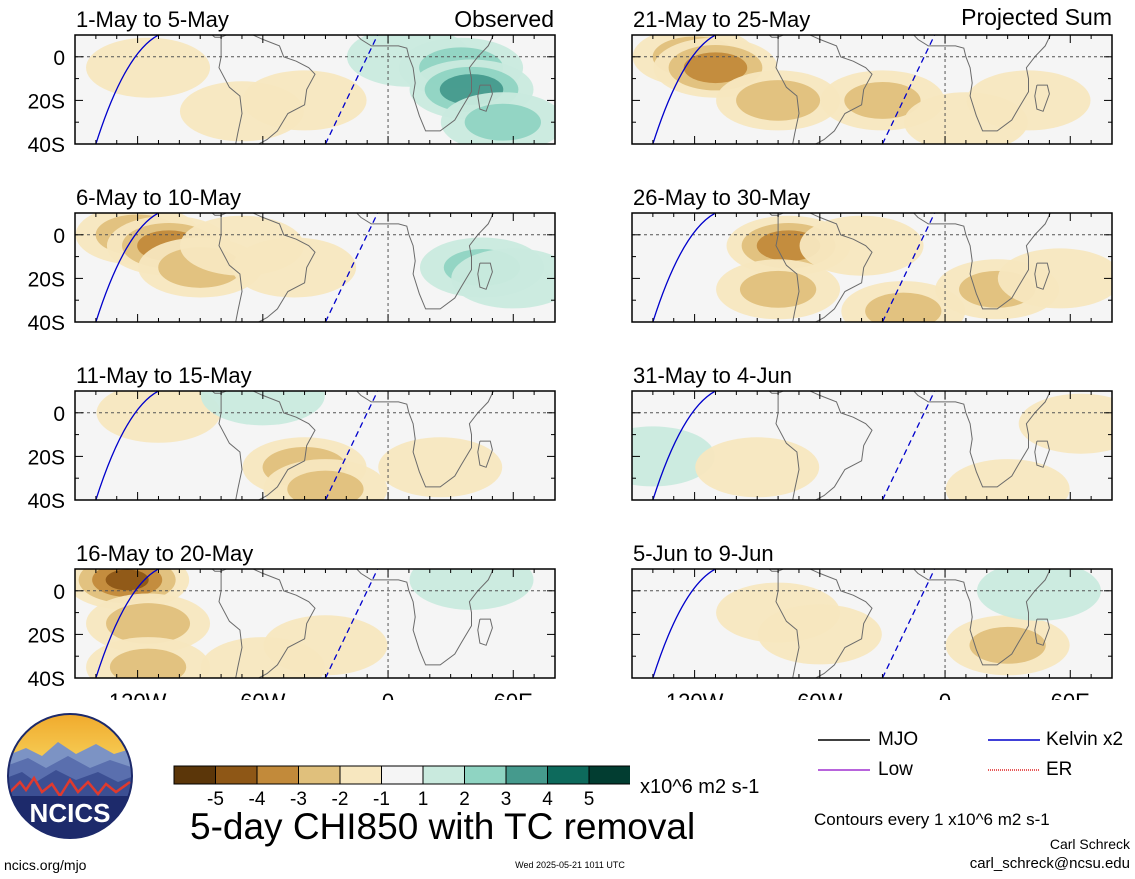 The image size is (1135, 879). I want to click on map-panel: 21-May to 25-May, so click(872, 76).